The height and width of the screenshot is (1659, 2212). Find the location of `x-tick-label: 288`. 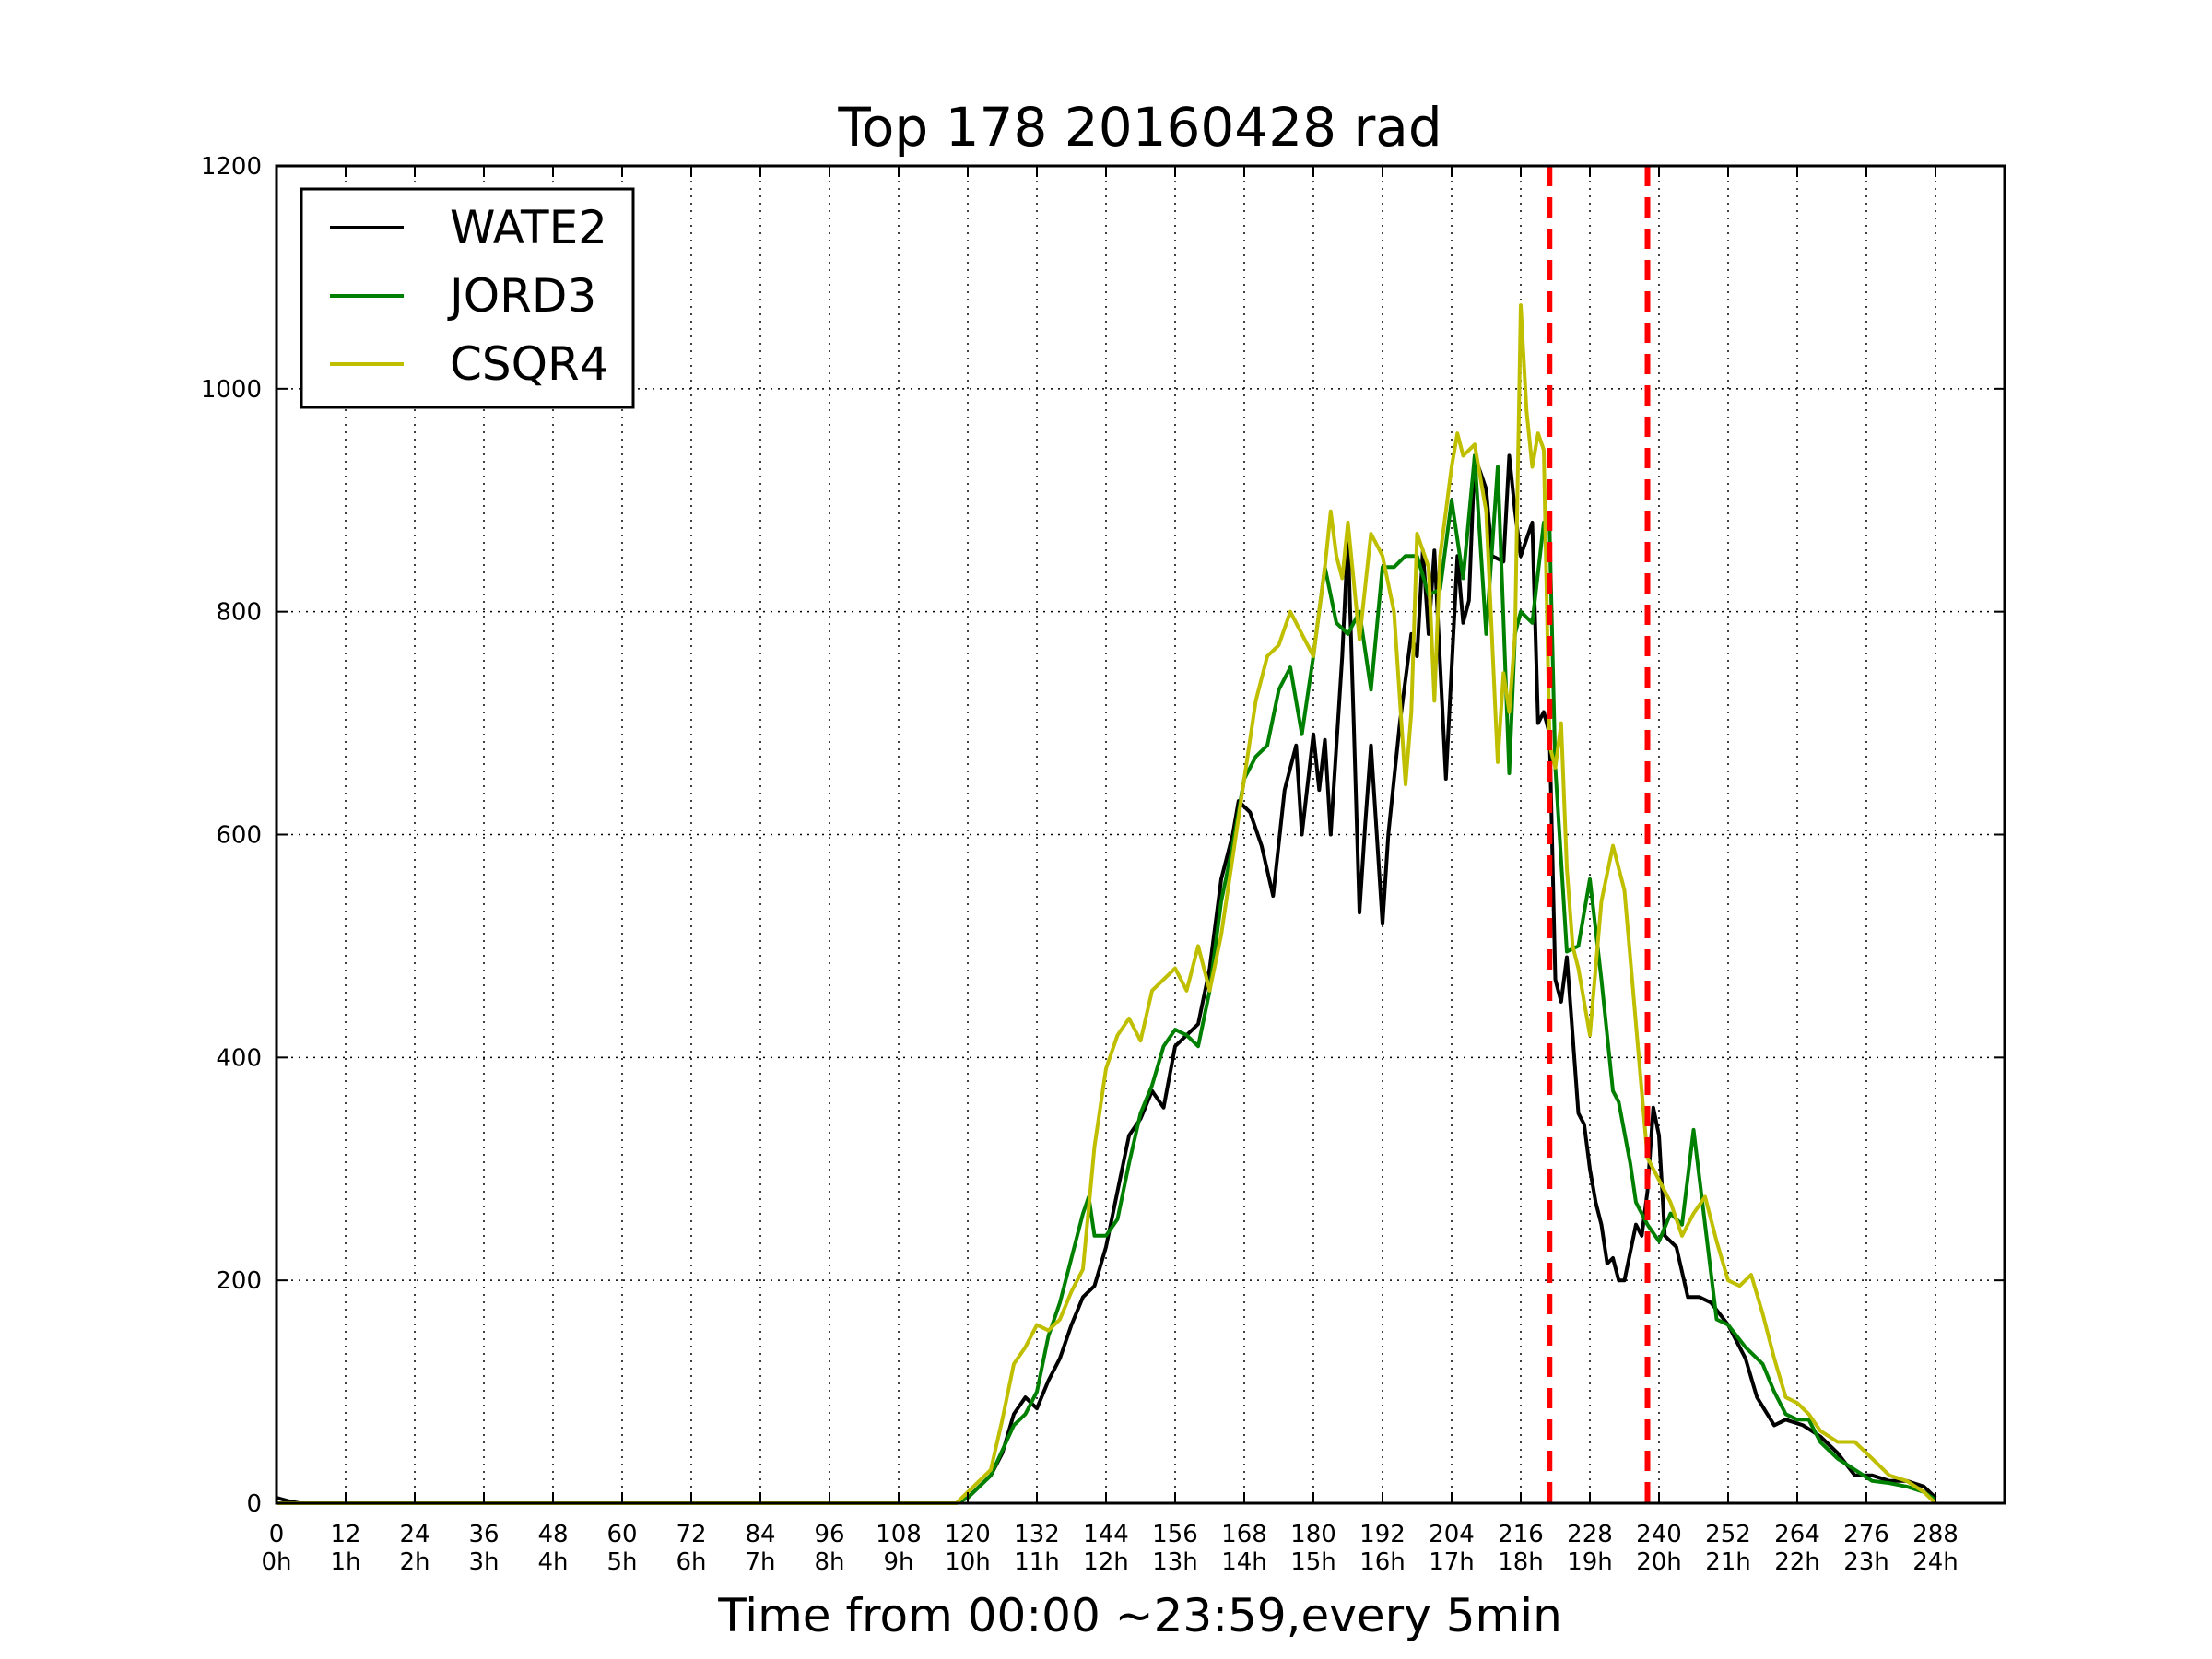

x-tick-label: 288 is located at coordinates (1935, 1534).